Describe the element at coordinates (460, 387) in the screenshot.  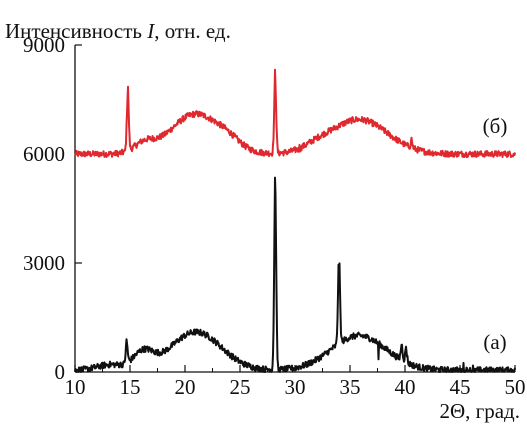
I see `x-tick-label: 45` at that location.